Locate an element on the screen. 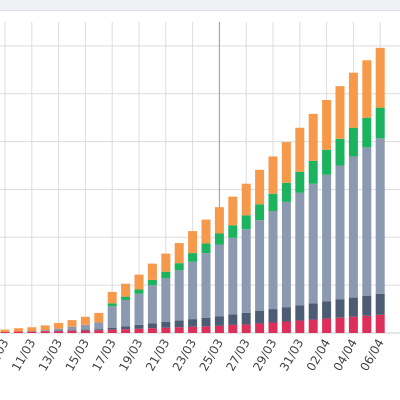 This screenshot has height=400, width=400. bar-segment-4-01/04 is located at coordinates (313, 137).